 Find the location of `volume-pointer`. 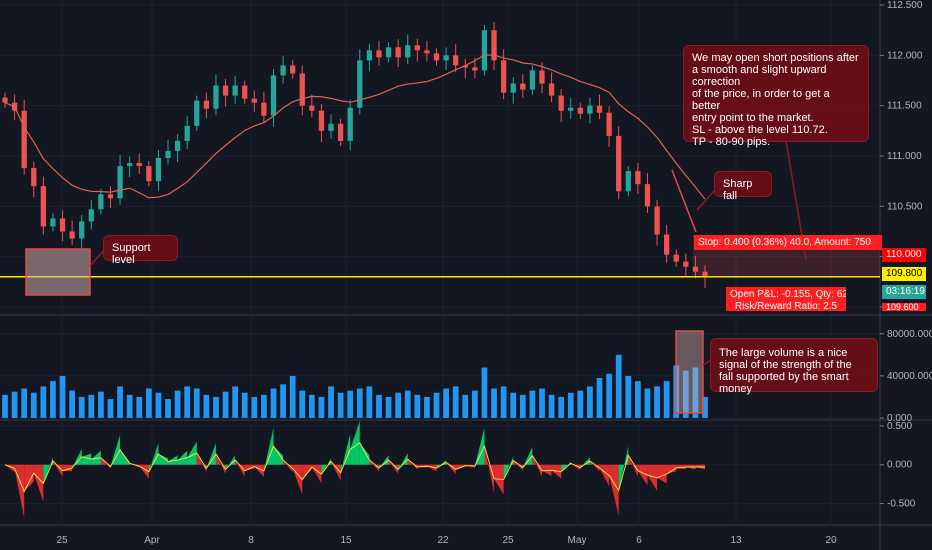

volume-pointer is located at coordinates (707, 362).